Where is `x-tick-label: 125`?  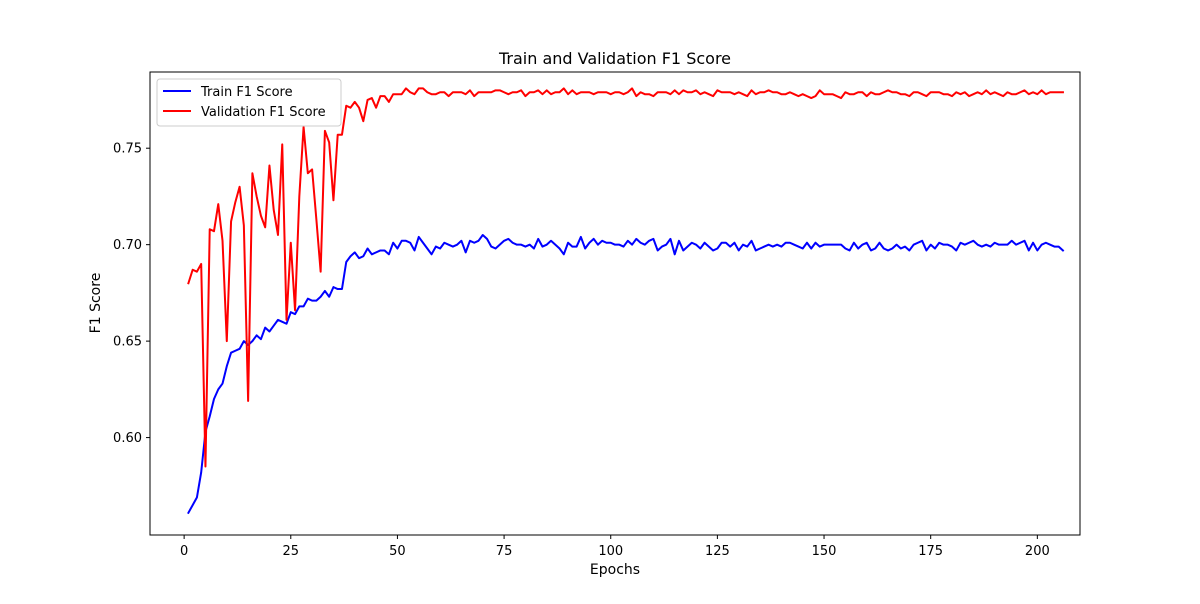
x-tick-label: 125 is located at coordinates (717, 551).